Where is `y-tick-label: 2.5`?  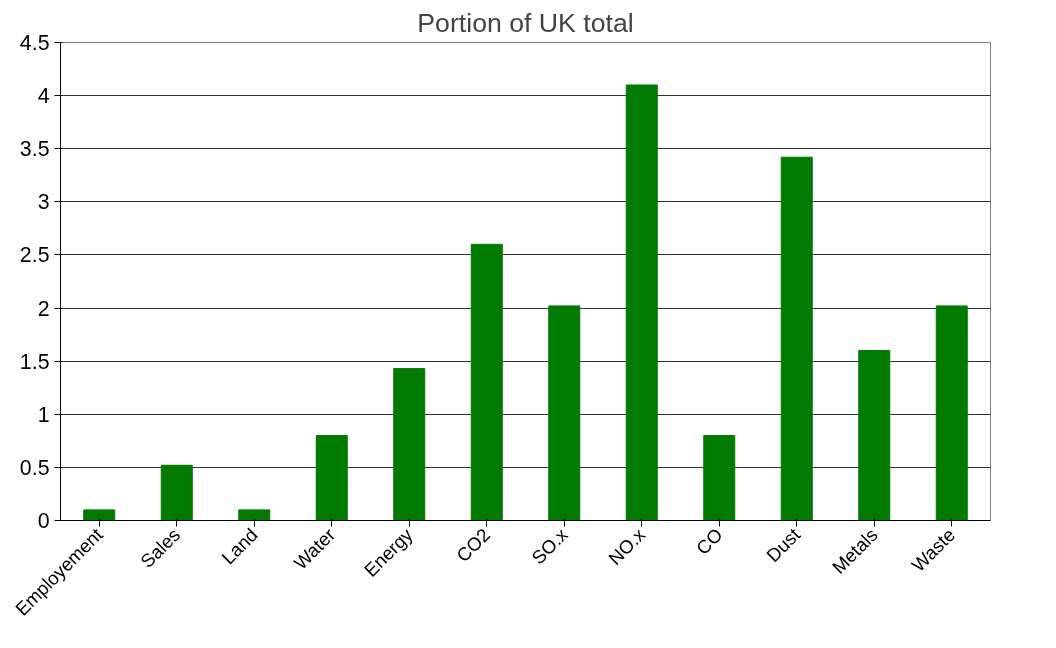
y-tick-label: 2.5 is located at coordinates (34, 255).